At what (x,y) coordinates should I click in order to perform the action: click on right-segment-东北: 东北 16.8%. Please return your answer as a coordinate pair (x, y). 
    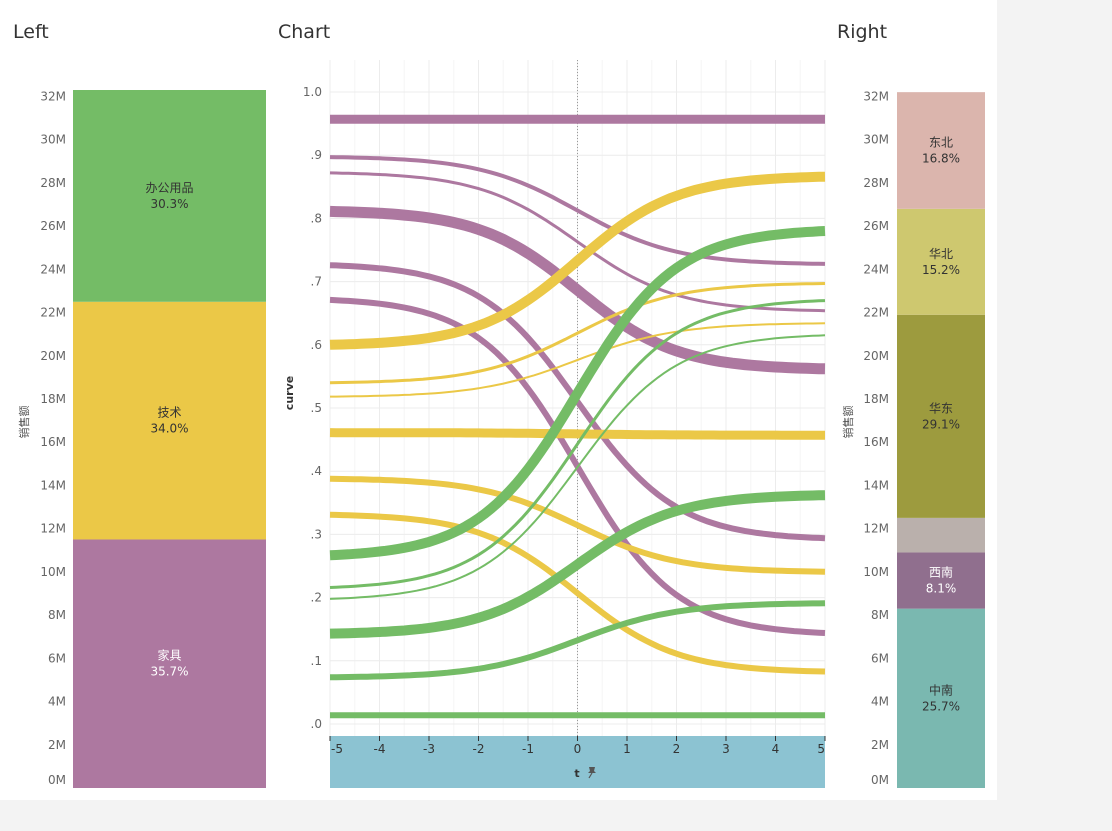
    Looking at the image, I should click on (941, 150).